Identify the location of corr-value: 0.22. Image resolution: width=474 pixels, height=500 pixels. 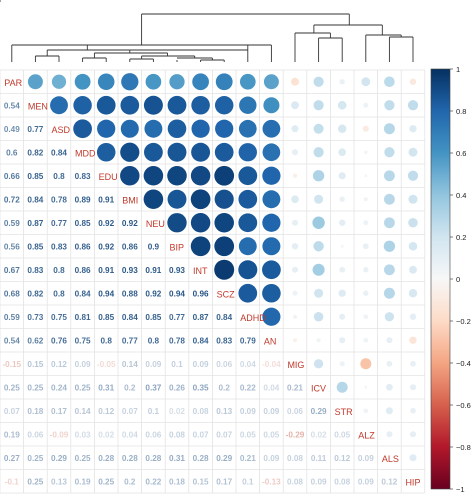
(248, 387).